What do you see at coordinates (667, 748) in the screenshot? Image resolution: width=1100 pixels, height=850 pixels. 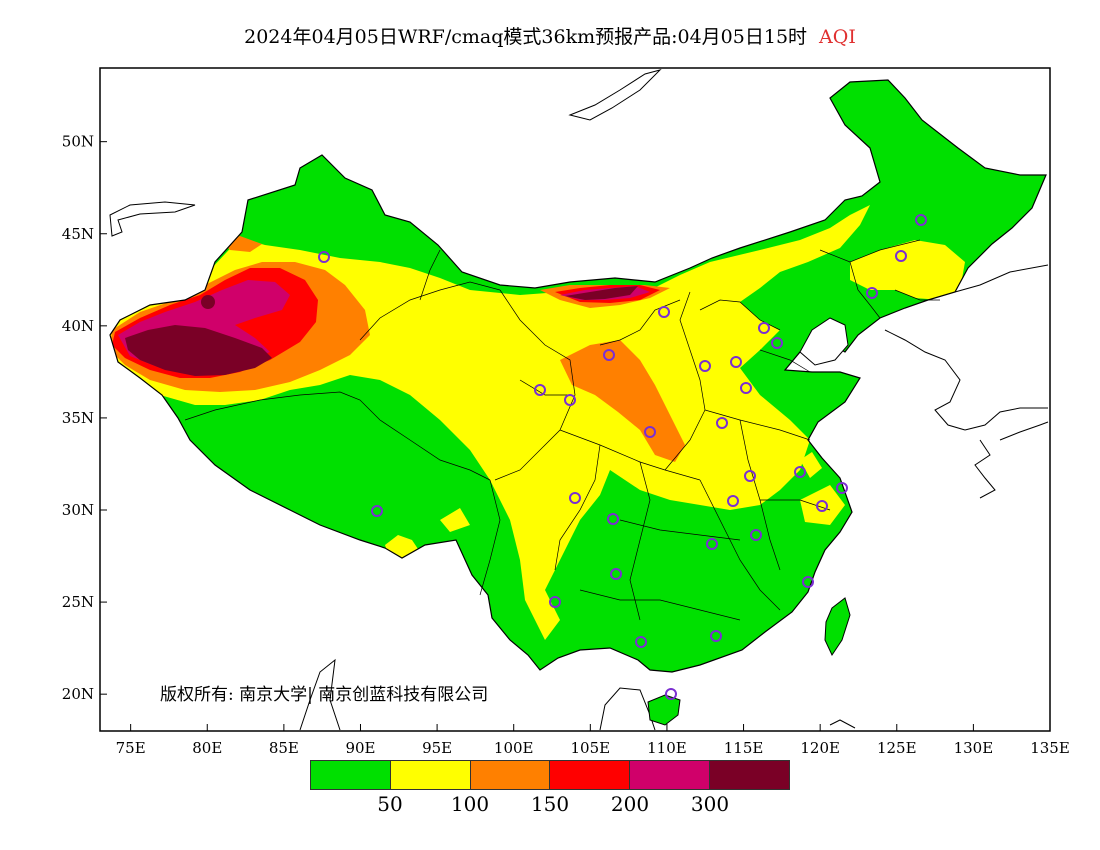 I see `x-tick-label: 110E` at bounding box center [667, 748].